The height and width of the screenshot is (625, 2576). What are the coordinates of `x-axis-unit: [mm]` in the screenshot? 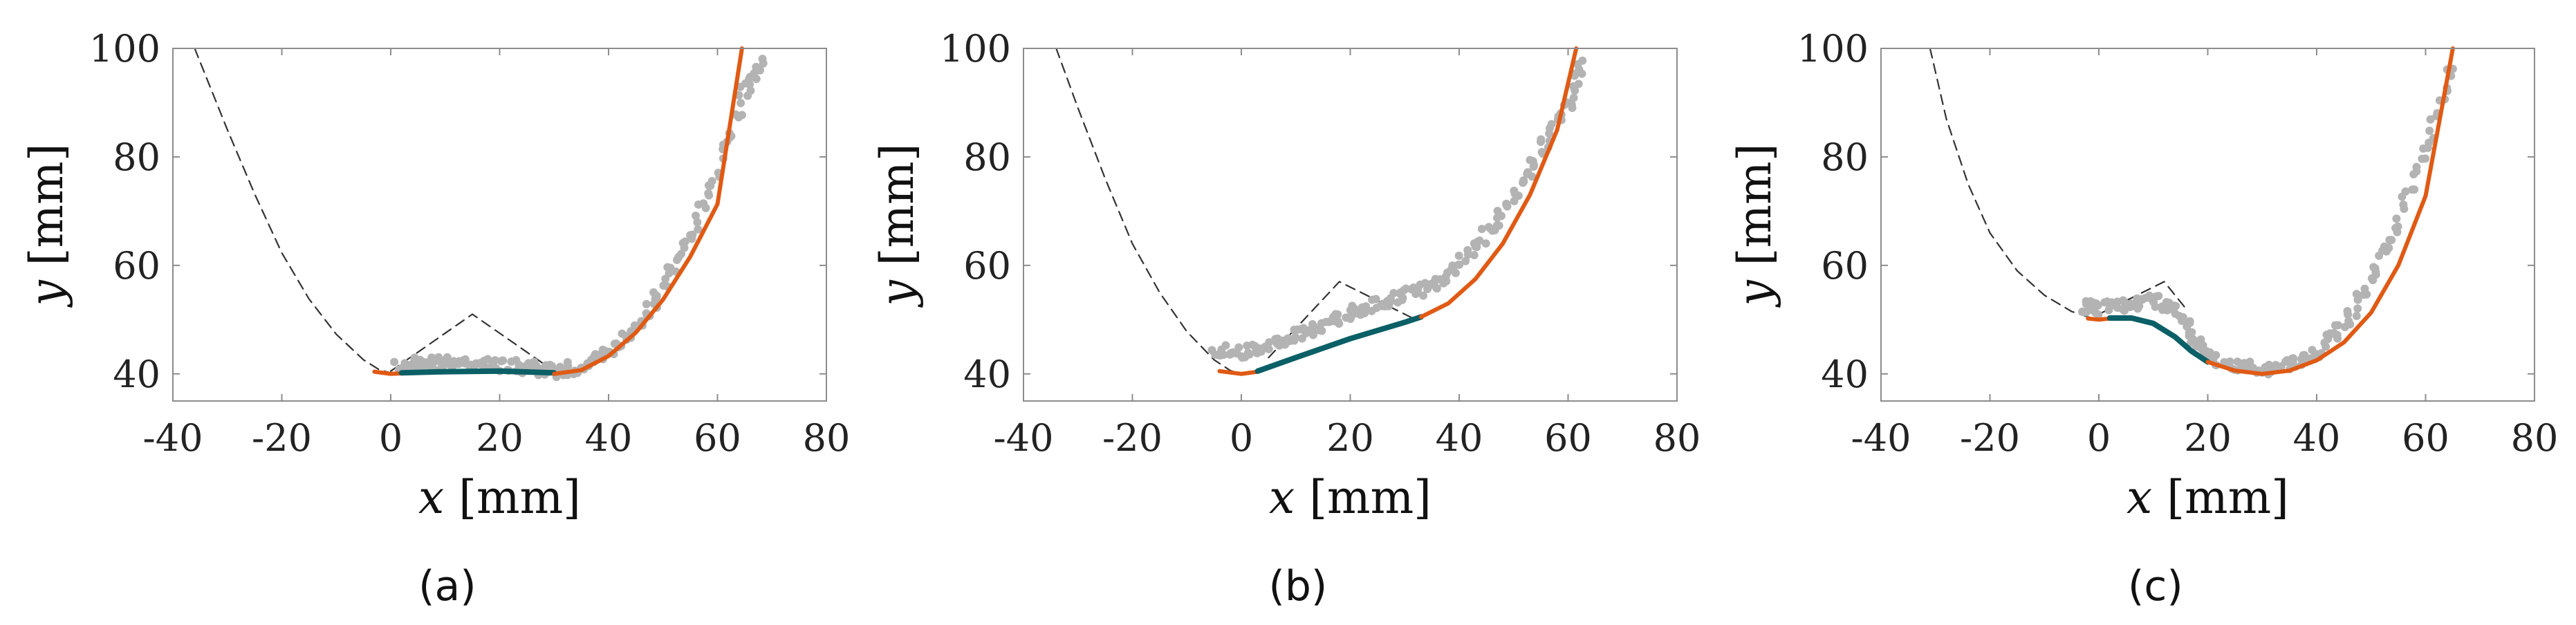 It's located at (1363, 497).